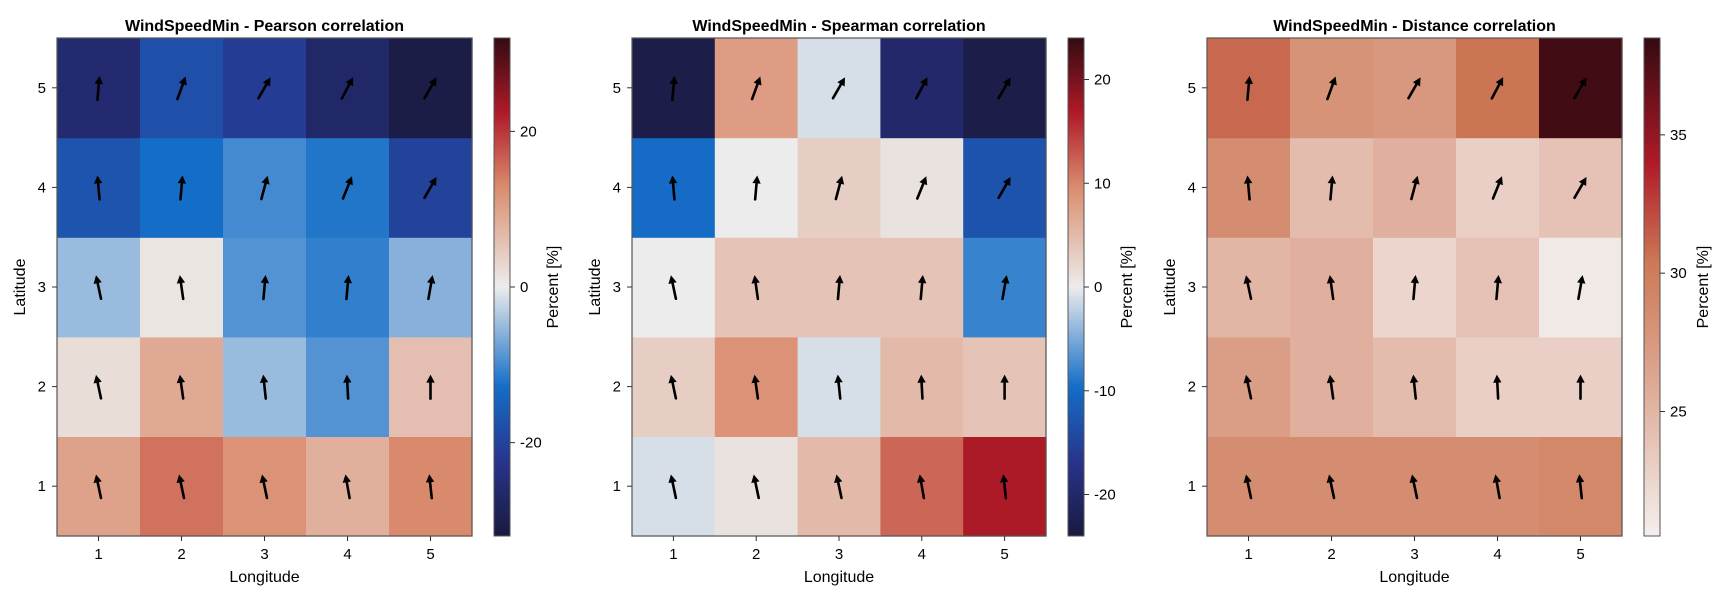 The image size is (1720, 600). What do you see at coordinates (838, 26) in the screenshot?
I see `chart-title: WindSpeedMin - Spearman correlation` at bounding box center [838, 26].